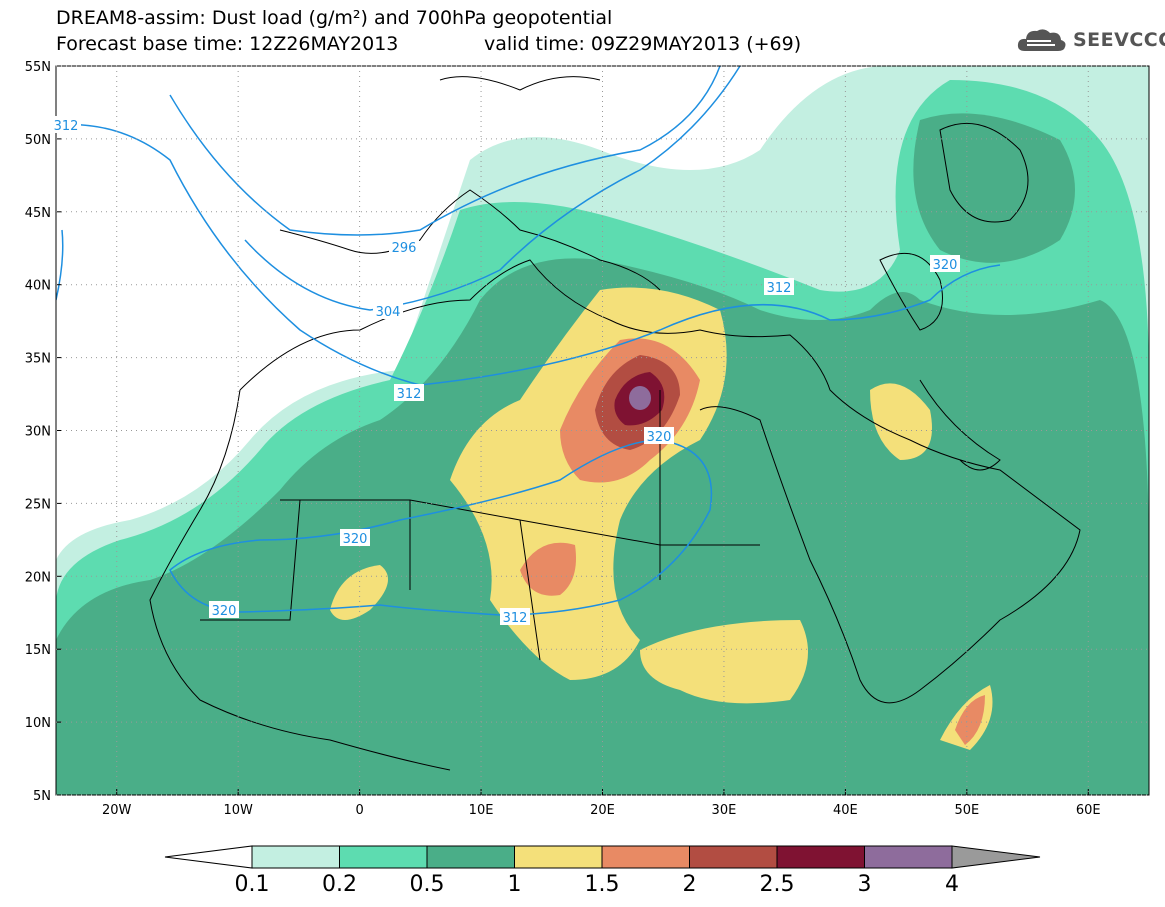 The height and width of the screenshot is (907, 1165). I want to click on colorbar-label: 1.5, so click(602, 884).